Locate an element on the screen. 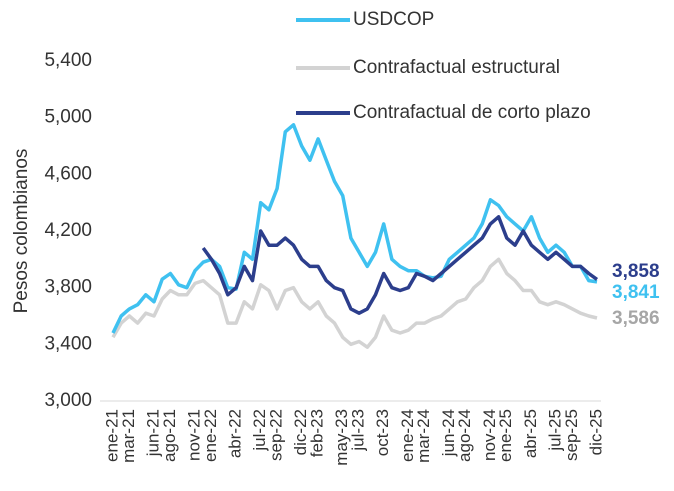 Image resolution: width=674 pixels, height=491 pixels. x-tick-label: abr-25 is located at coordinates (530, 433).